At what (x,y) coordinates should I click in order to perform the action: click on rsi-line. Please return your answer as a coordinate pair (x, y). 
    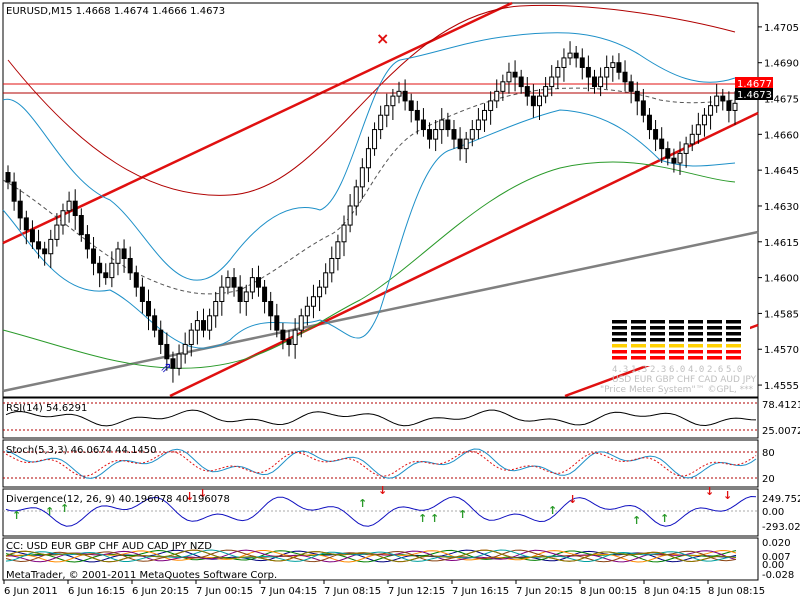
    Looking at the image, I should click on (381, 418).